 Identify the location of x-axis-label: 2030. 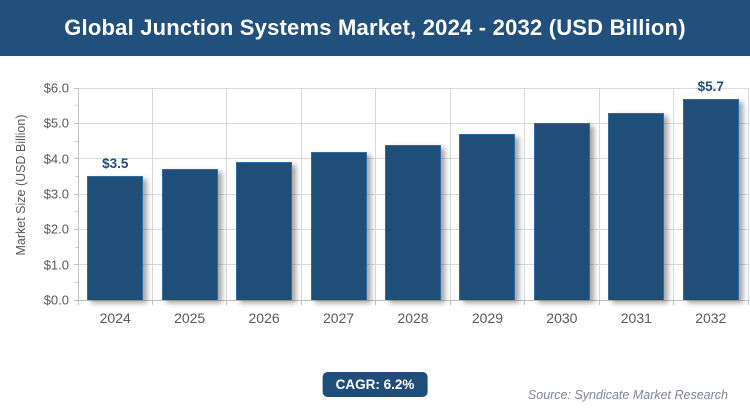
(562, 318).